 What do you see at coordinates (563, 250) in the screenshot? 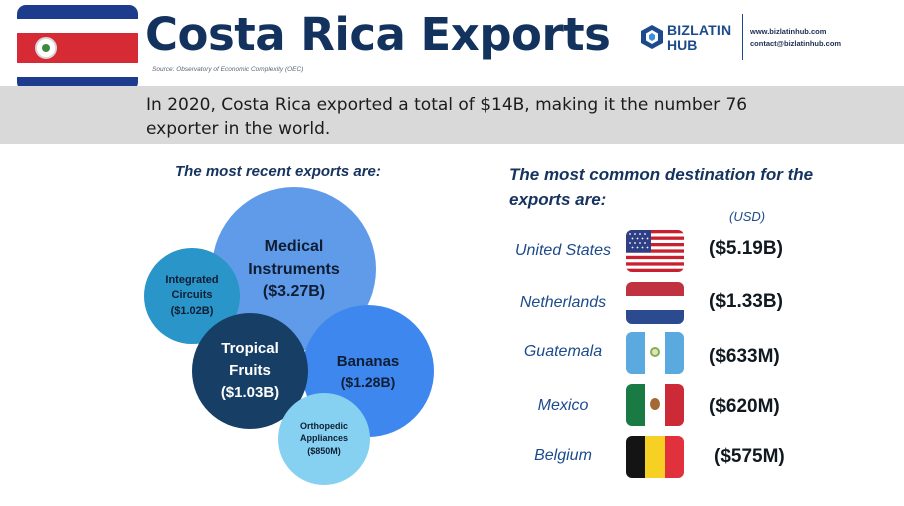
I see `country-name: United States` at bounding box center [563, 250].